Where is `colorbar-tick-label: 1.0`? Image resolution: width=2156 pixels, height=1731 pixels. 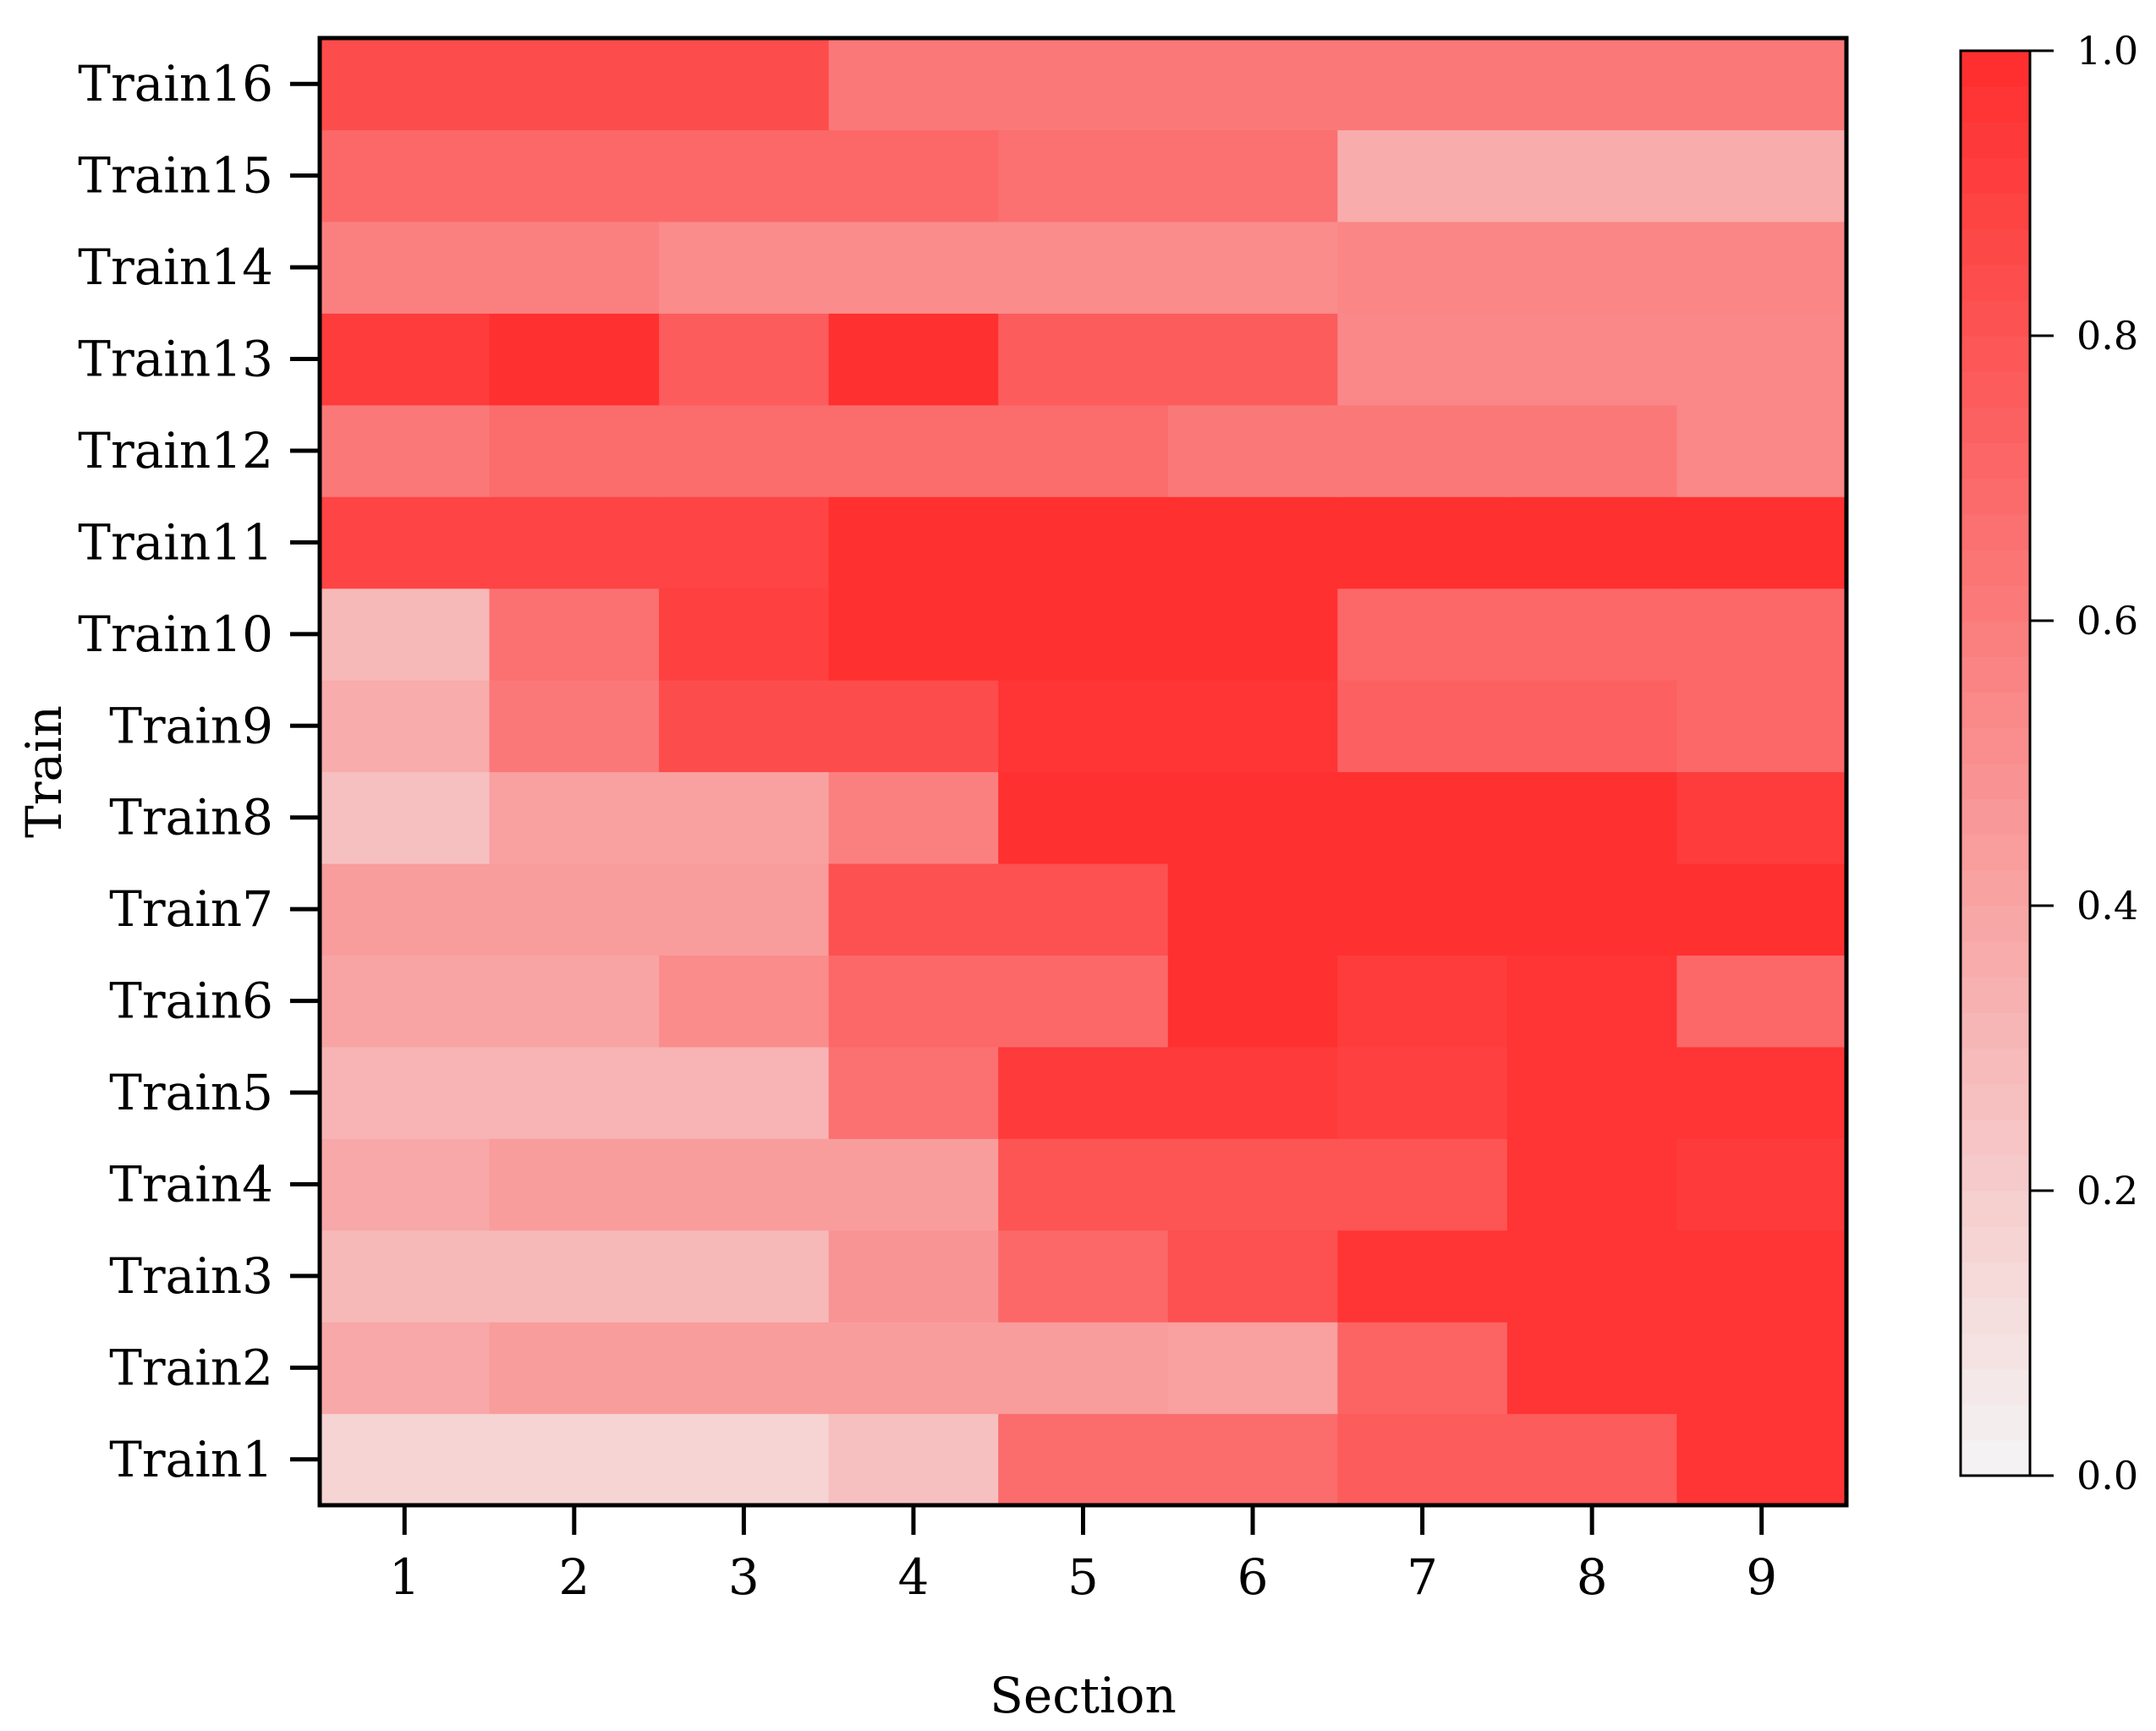
colorbar-tick-label: 1.0 is located at coordinates (2107, 51).